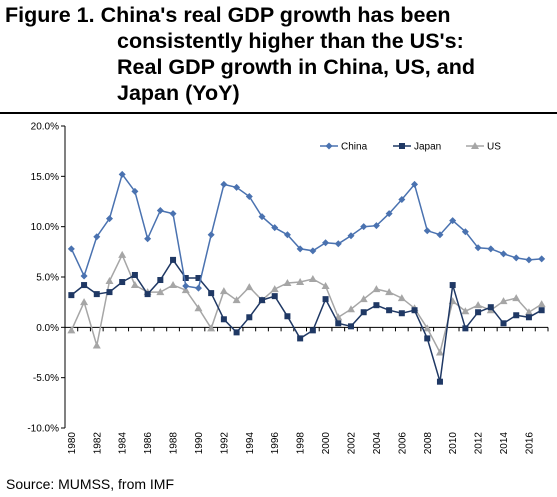  What do you see at coordinates (504, 443) in the screenshot?
I see `x-tick-label: 2014` at bounding box center [504, 443].